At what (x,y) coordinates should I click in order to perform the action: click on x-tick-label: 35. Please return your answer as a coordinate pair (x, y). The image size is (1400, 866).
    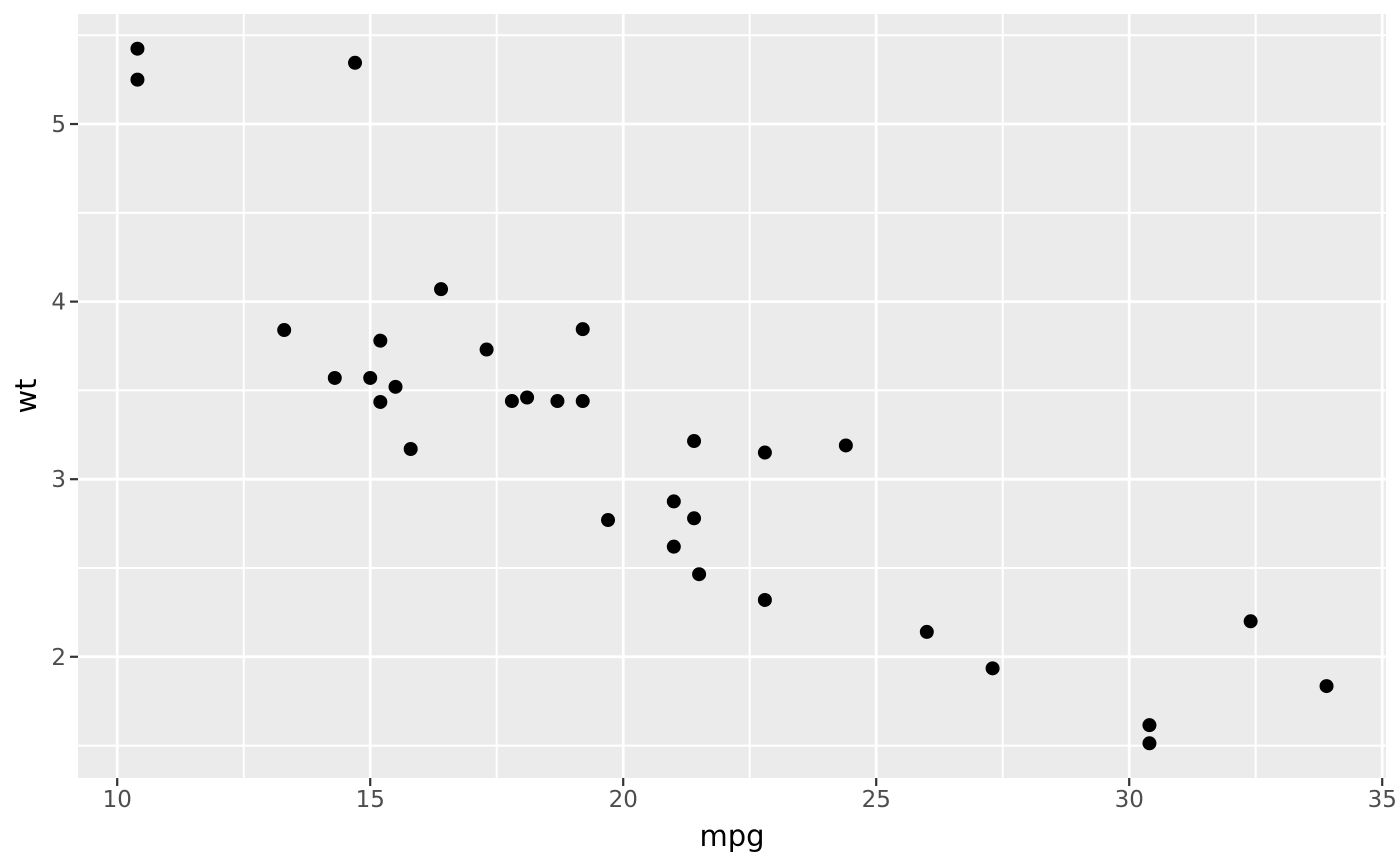
    Looking at the image, I should click on (1382, 800).